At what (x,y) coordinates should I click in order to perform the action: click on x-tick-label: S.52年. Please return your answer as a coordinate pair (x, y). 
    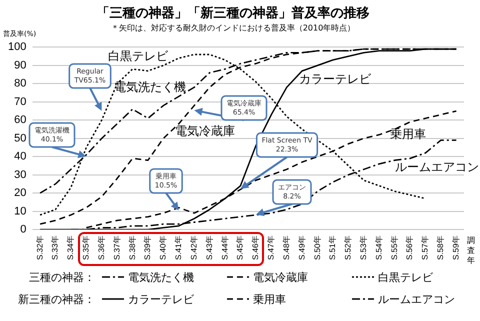
    Looking at the image, I should click on (348, 248).